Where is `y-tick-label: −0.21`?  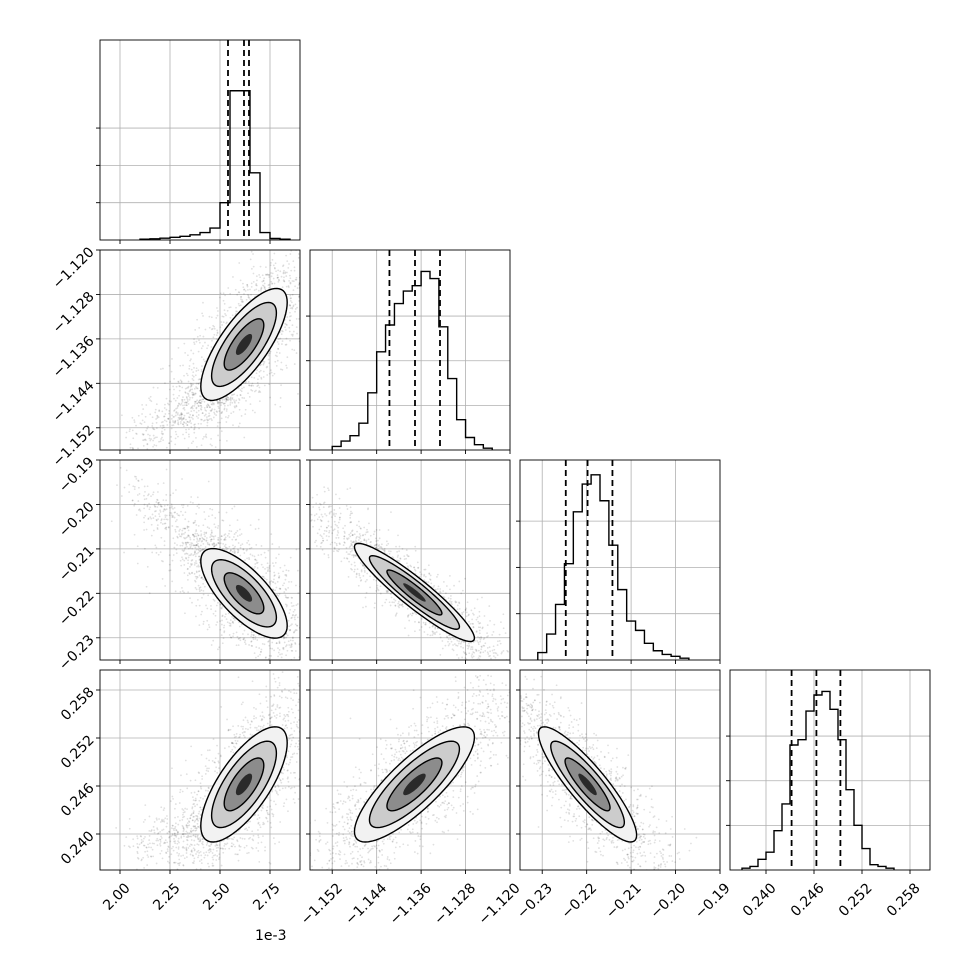
y-tick-label: −0.21 is located at coordinates (77, 564).